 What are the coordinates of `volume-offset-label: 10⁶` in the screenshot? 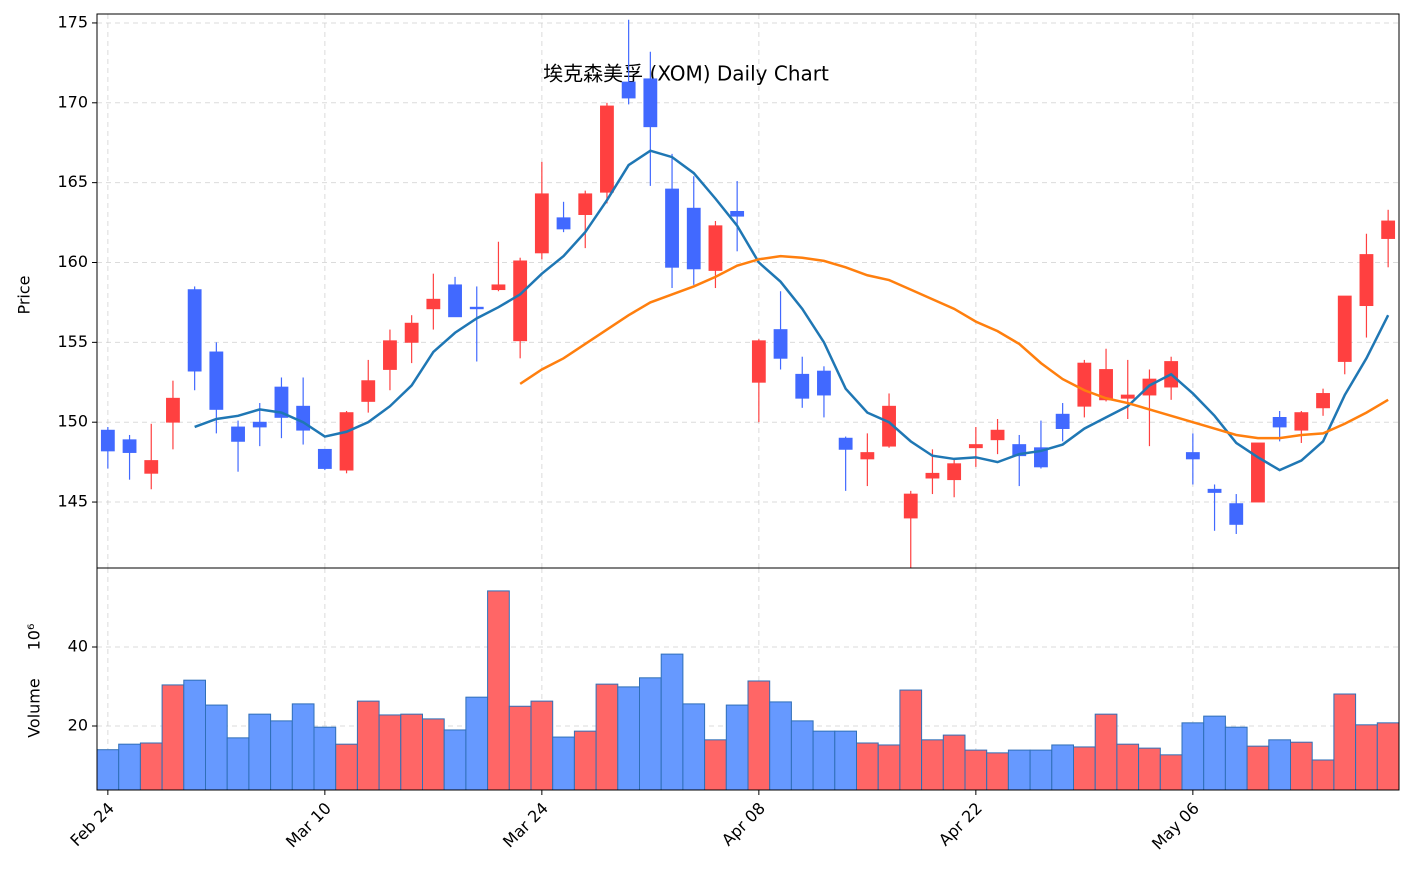 It's located at (34, 637).